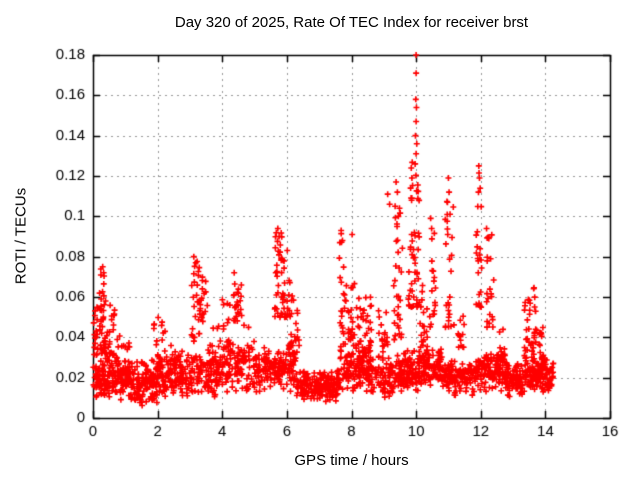 The image size is (640, 480). I want to click on x-axis-label: GPS time / hours, so click(351, 460).